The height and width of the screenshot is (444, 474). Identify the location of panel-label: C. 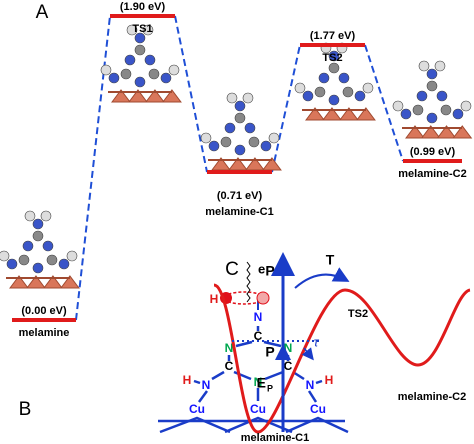
(232, 269).